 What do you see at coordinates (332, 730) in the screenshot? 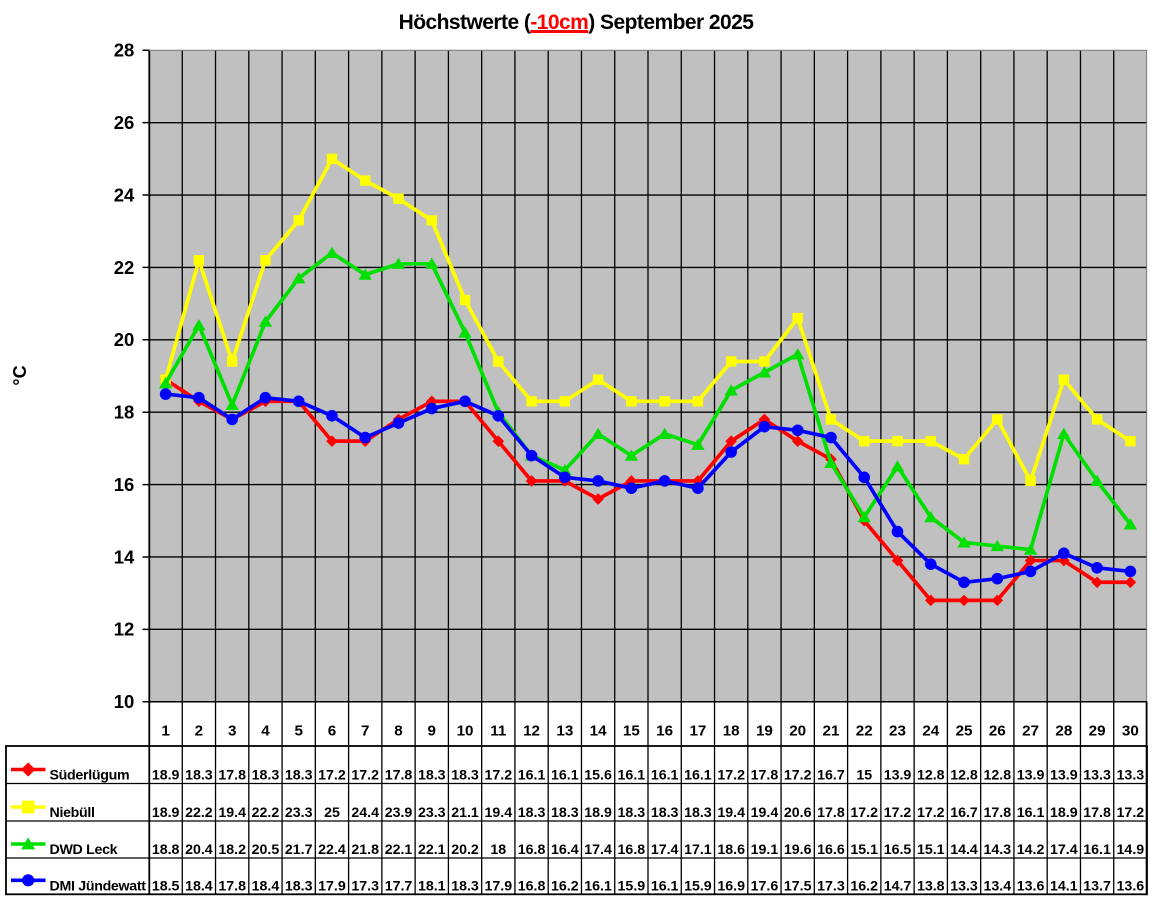
I see `svg-text: 6` at bounding box center [332, 730].